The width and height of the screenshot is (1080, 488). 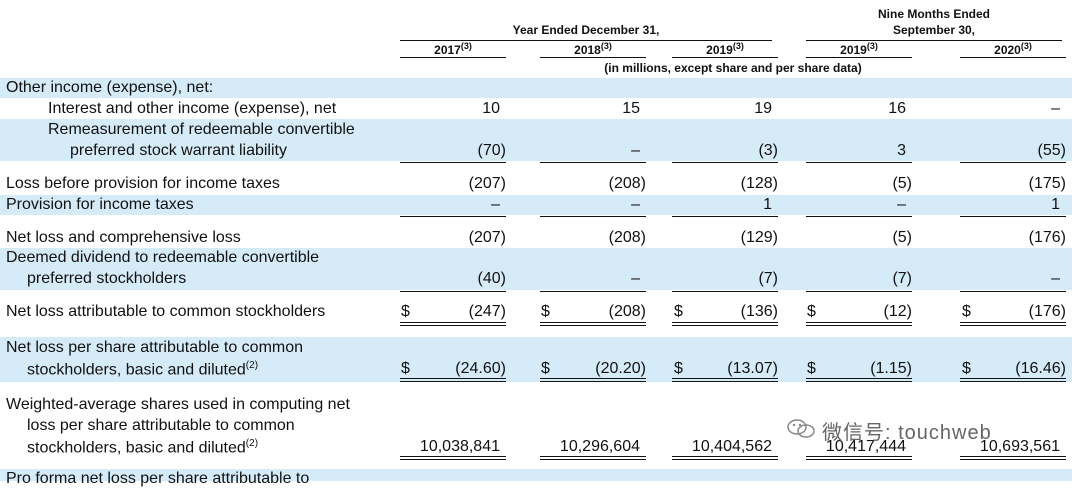 What do you see at coordinates (1047, 311) in the screenshot?
I see `attrib-2020: (176)` at bounding box center [1047, 311].